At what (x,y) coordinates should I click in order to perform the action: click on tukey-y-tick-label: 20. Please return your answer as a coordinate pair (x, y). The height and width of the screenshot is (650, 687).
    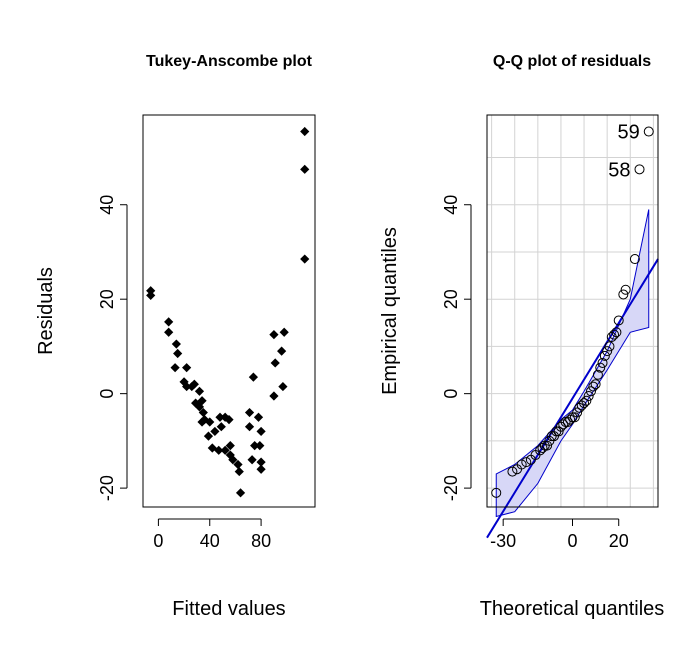
    Looking at the image, I should click on (107, 299).